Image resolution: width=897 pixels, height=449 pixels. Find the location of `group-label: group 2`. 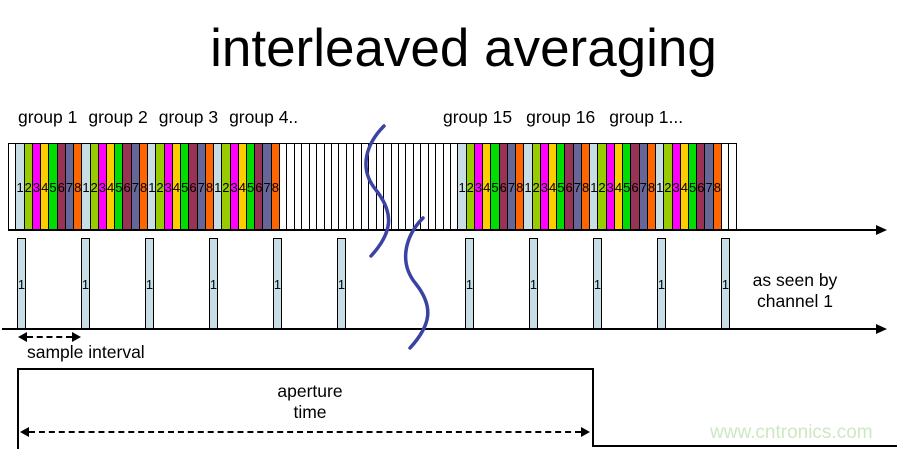

group-label: group 2 is located at coordinates (118, 117).